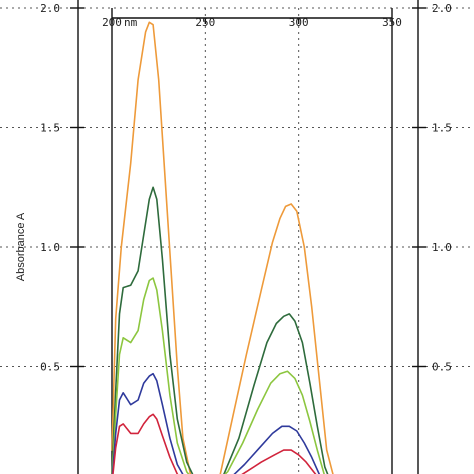 The height and width of the screenshot is (474, 474). I want to click on y-tick-label-right: 2.0, so click(442, 8).